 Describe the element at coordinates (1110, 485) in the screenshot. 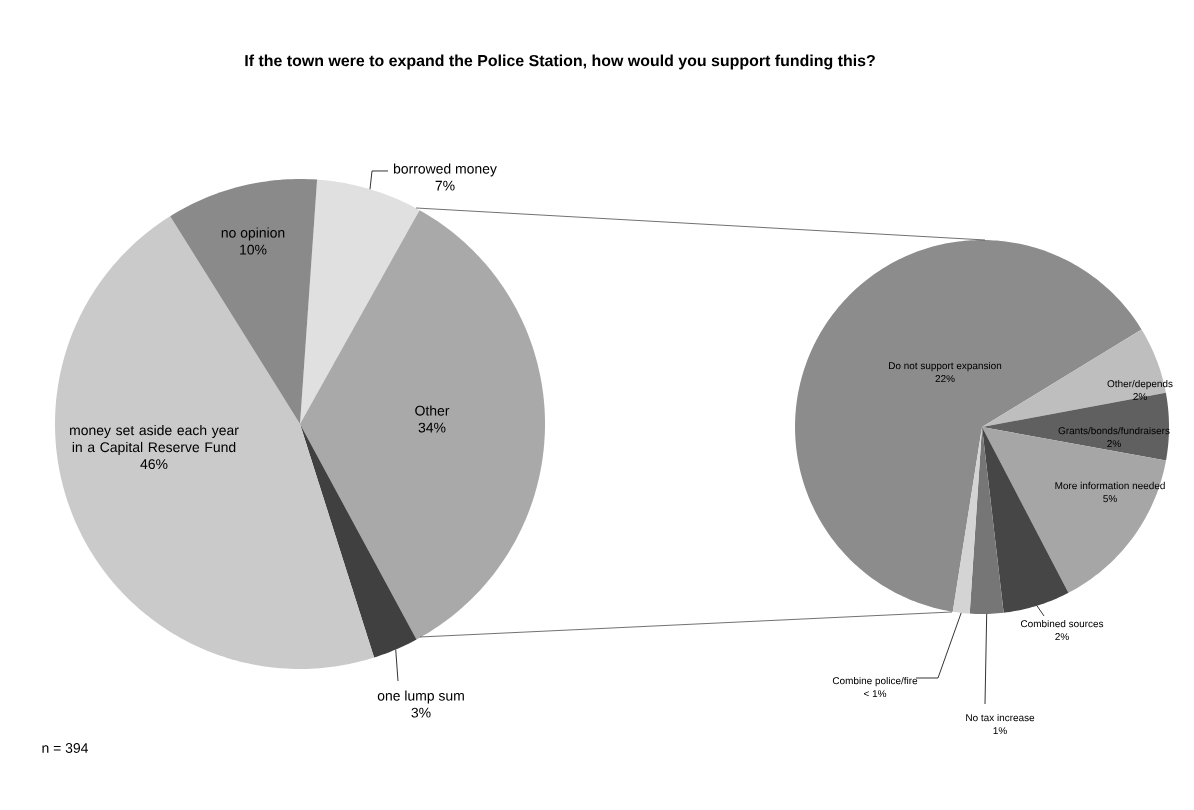

I see `slice-label: More information needed` at that location.